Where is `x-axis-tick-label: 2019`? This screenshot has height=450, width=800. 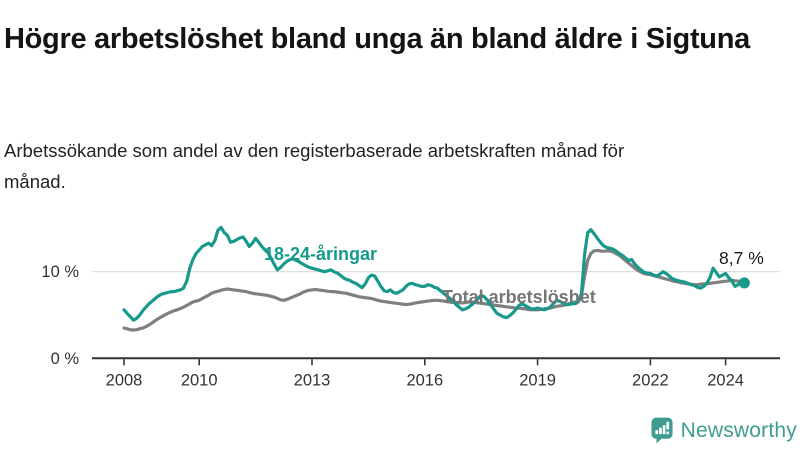 x-axis-tick-label: 2019 is located at coordinates (537, 380).